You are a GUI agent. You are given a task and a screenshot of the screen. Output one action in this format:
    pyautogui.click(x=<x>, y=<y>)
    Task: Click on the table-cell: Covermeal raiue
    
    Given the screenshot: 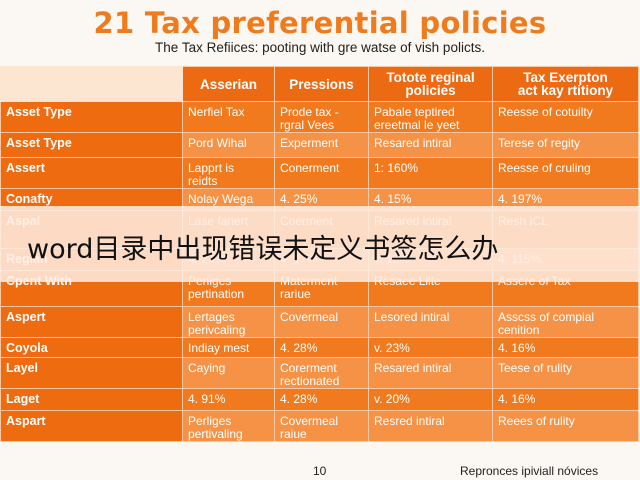 What is the action you would take?
    pyautogui.click(x=321, y=426)
    